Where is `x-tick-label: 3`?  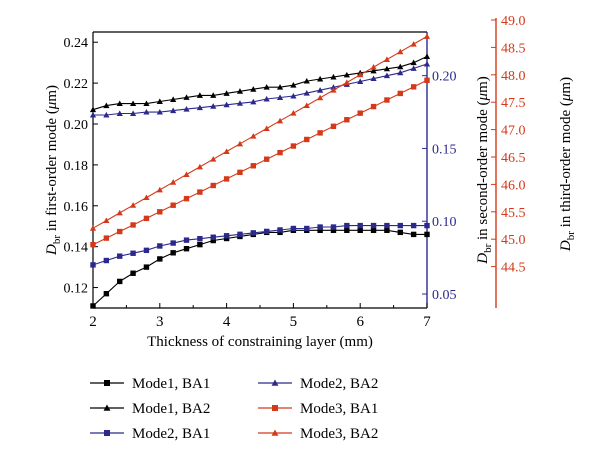 x-tick-label: 3 is located at coordinates (160, 322).